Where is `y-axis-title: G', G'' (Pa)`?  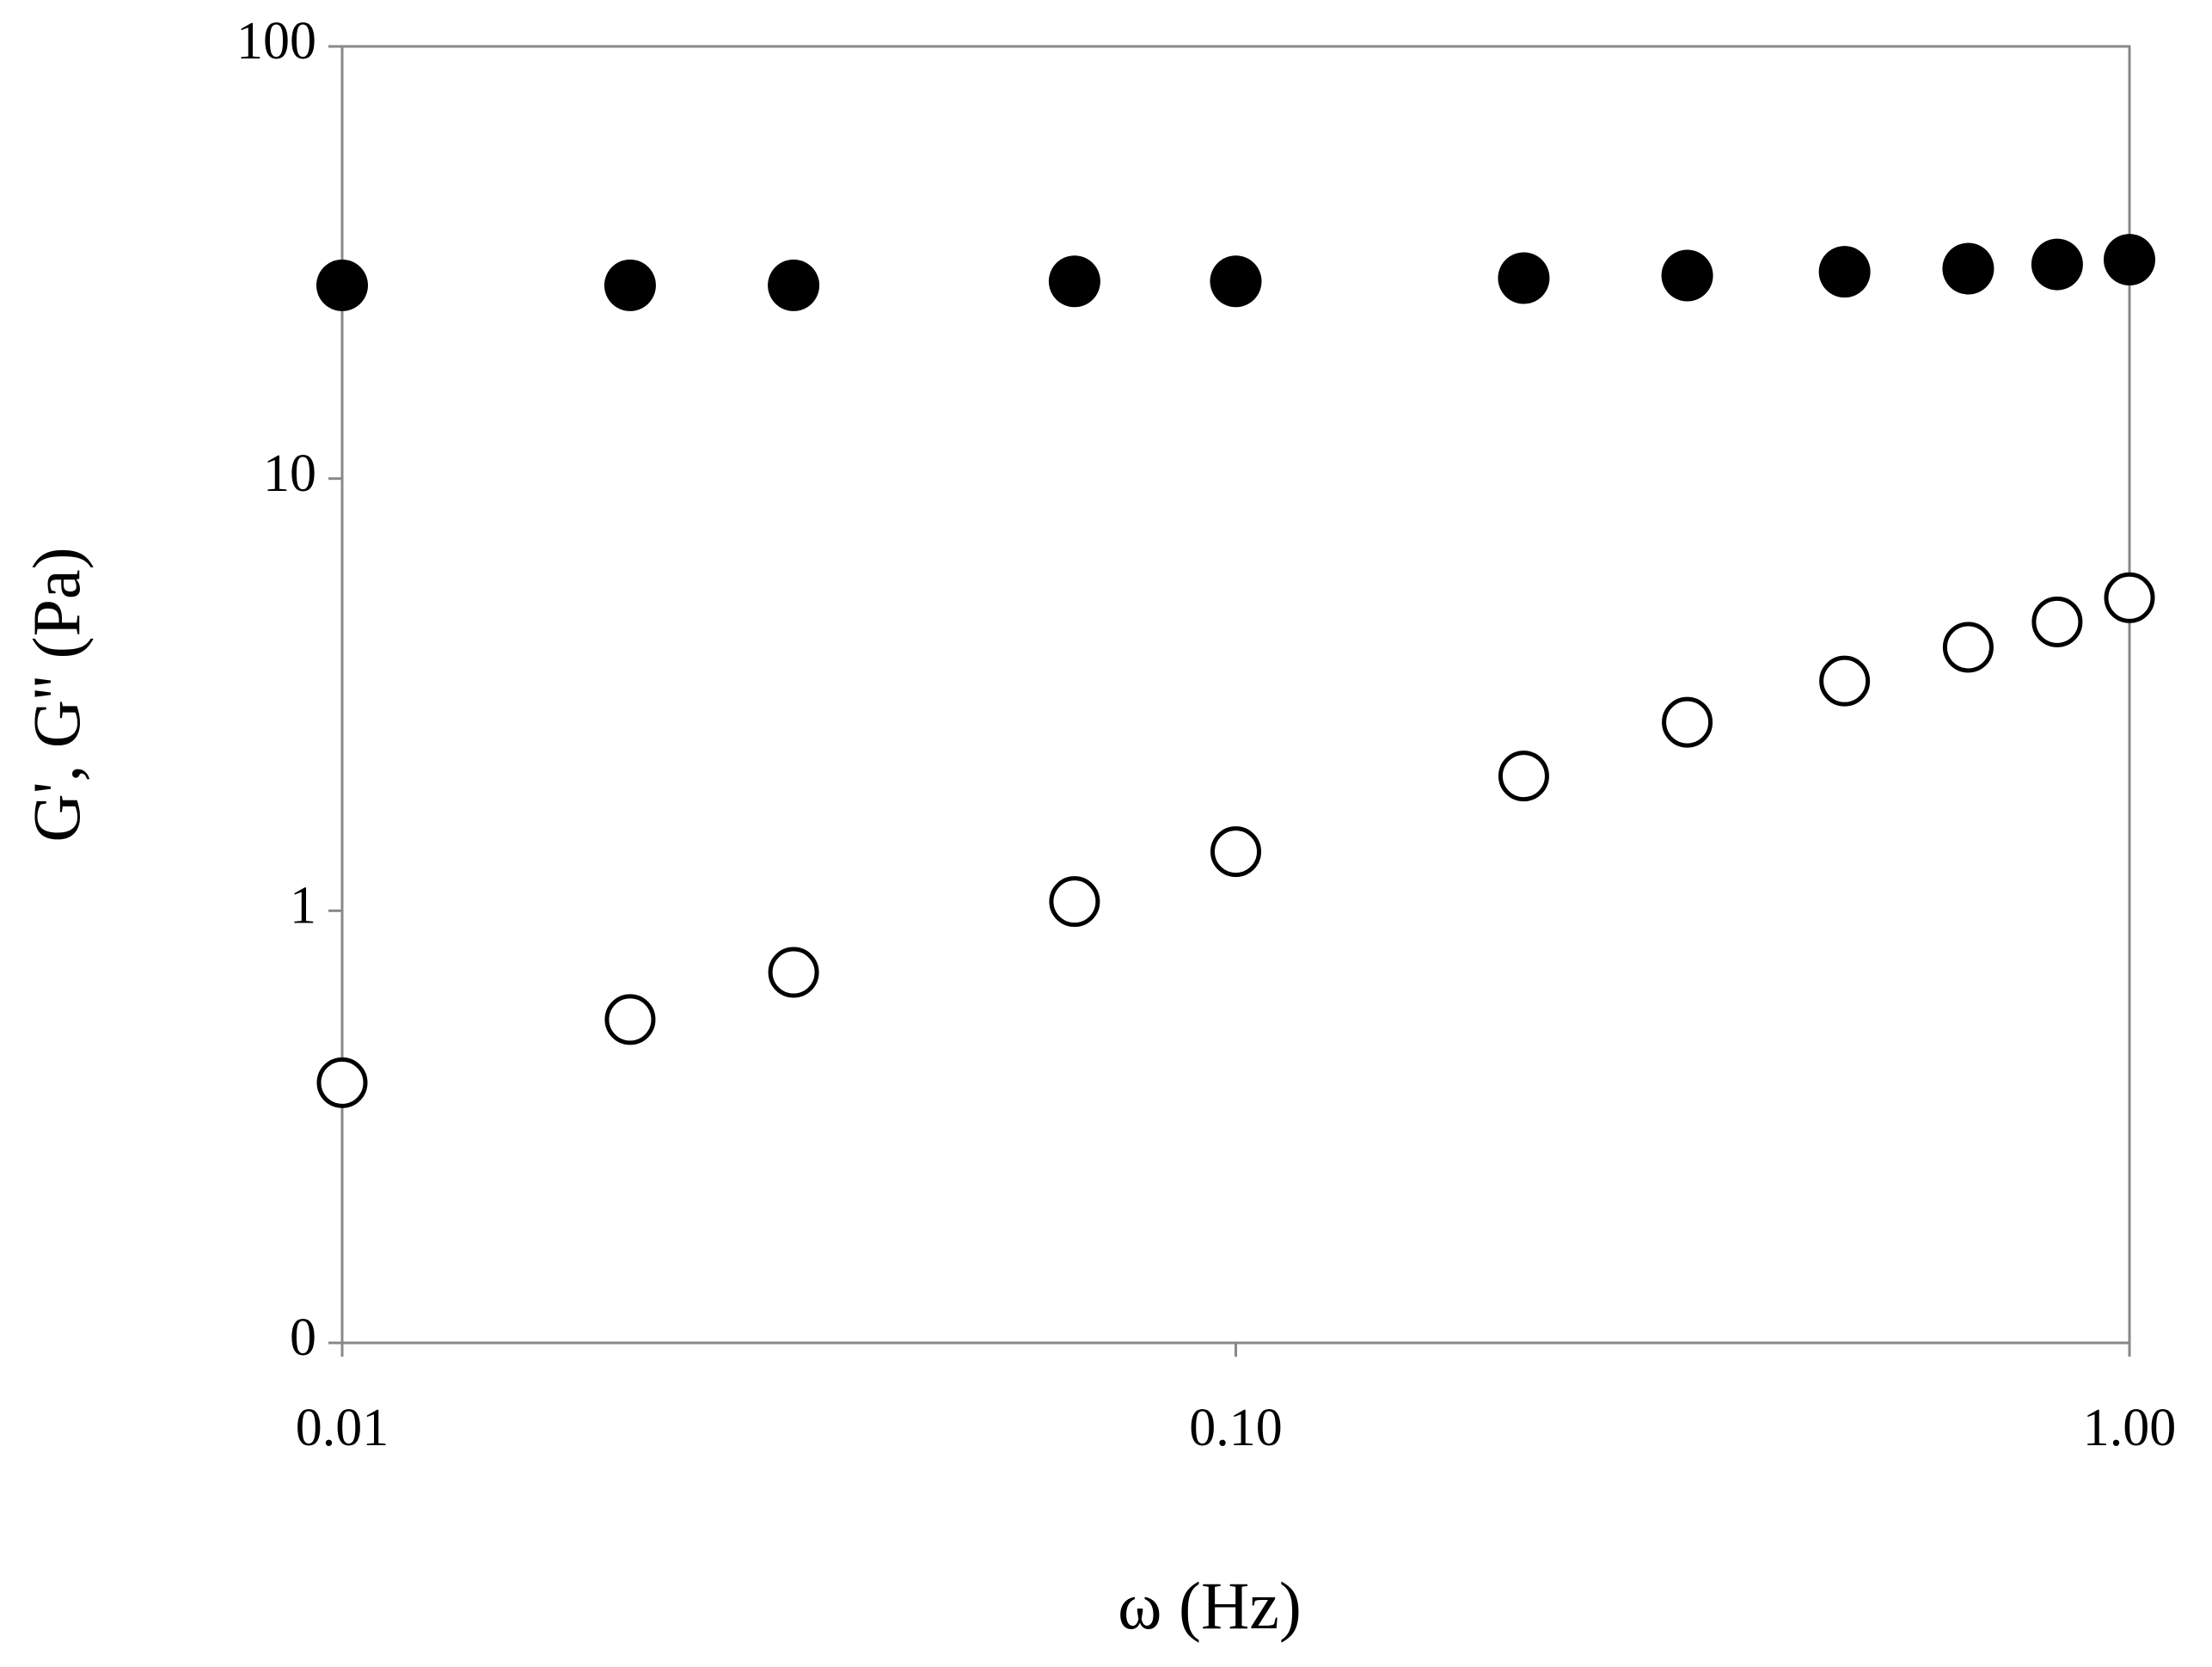 y-axis-title: G', G'' (Pa) is located at coordinates (56, 694).